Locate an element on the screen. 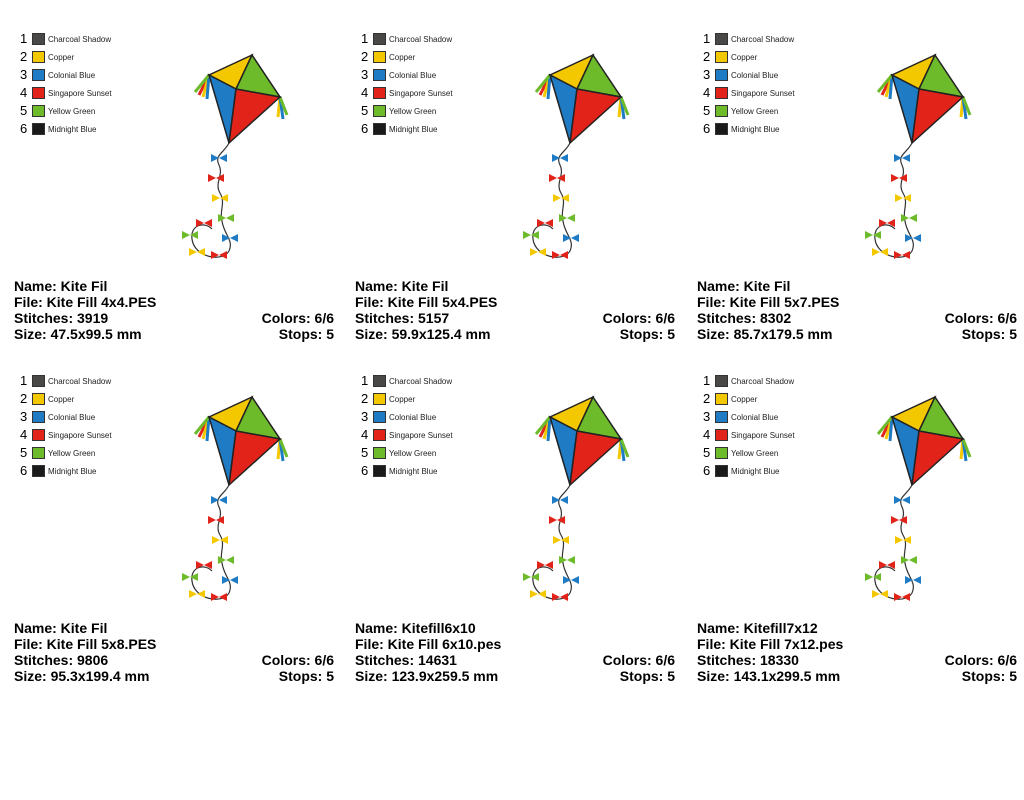  thread-color-row: 5 Yellow Green is located at coordinates (407, 453).